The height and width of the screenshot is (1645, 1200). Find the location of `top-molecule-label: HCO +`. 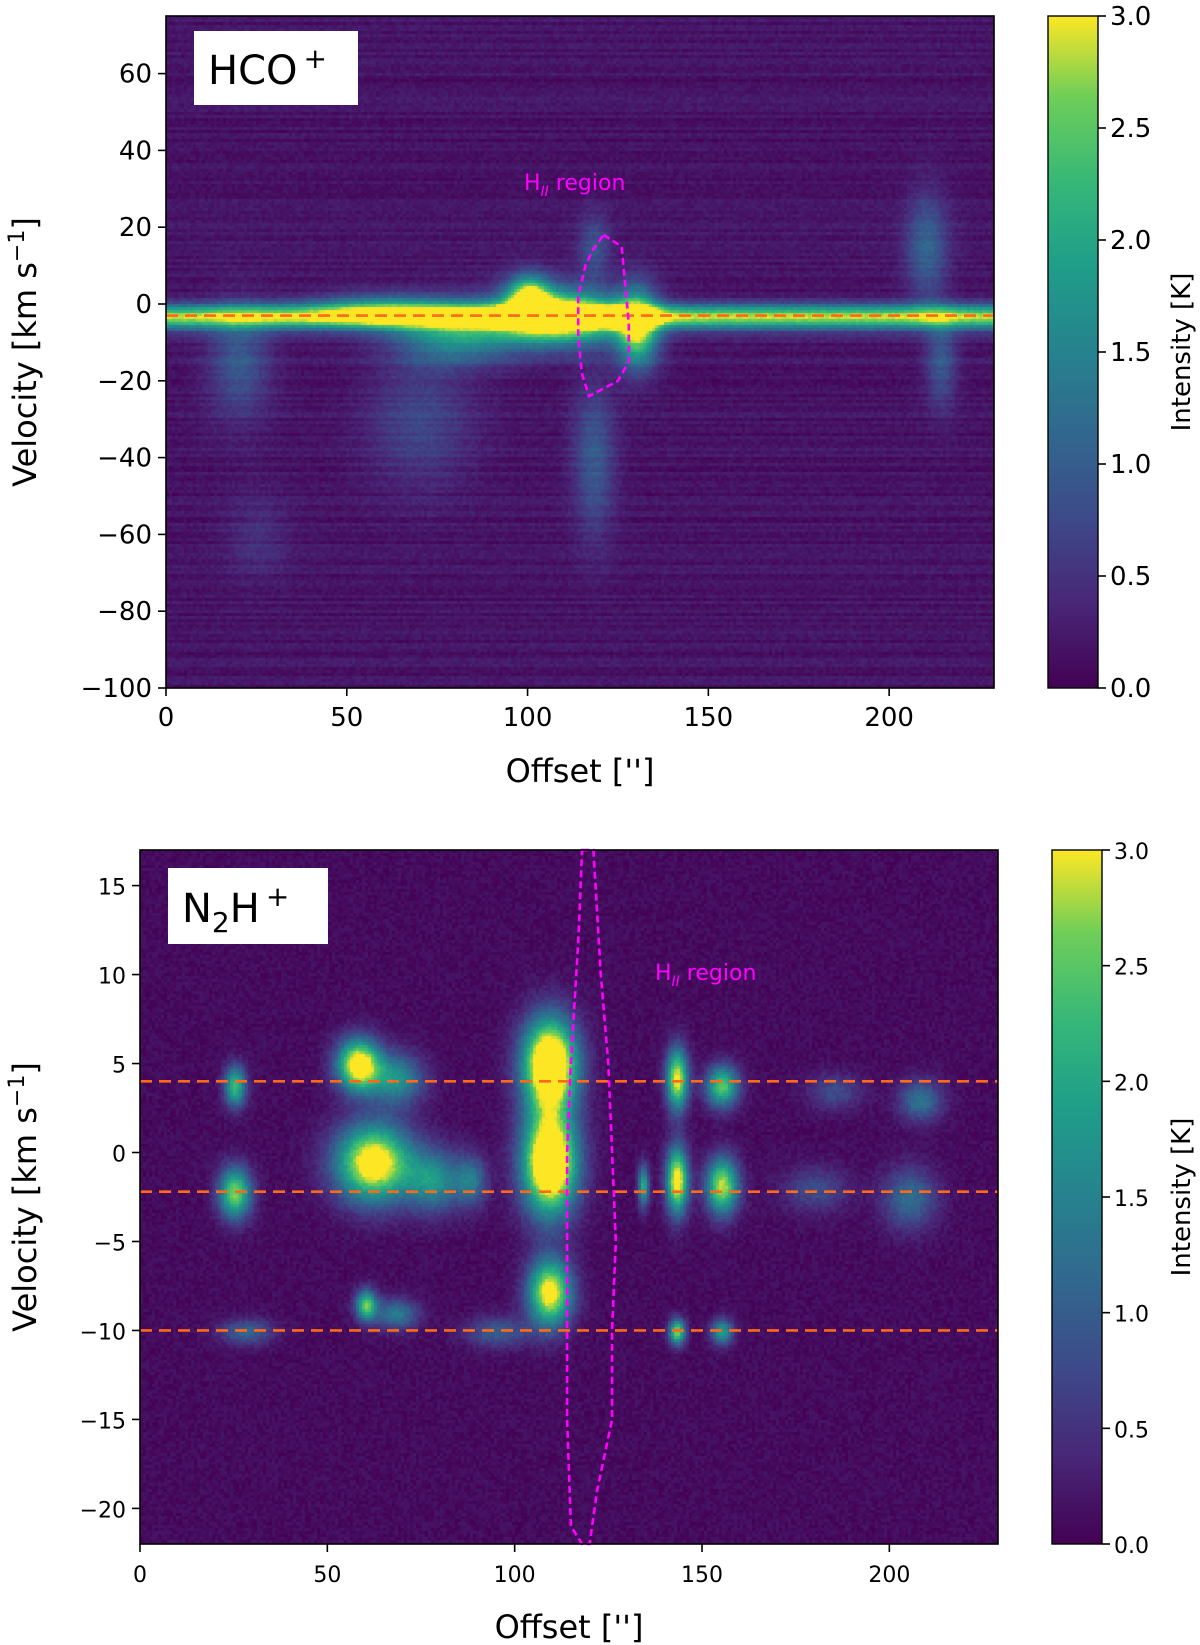

top-molecule-label: HCO + is located at coordinates (267, 68).